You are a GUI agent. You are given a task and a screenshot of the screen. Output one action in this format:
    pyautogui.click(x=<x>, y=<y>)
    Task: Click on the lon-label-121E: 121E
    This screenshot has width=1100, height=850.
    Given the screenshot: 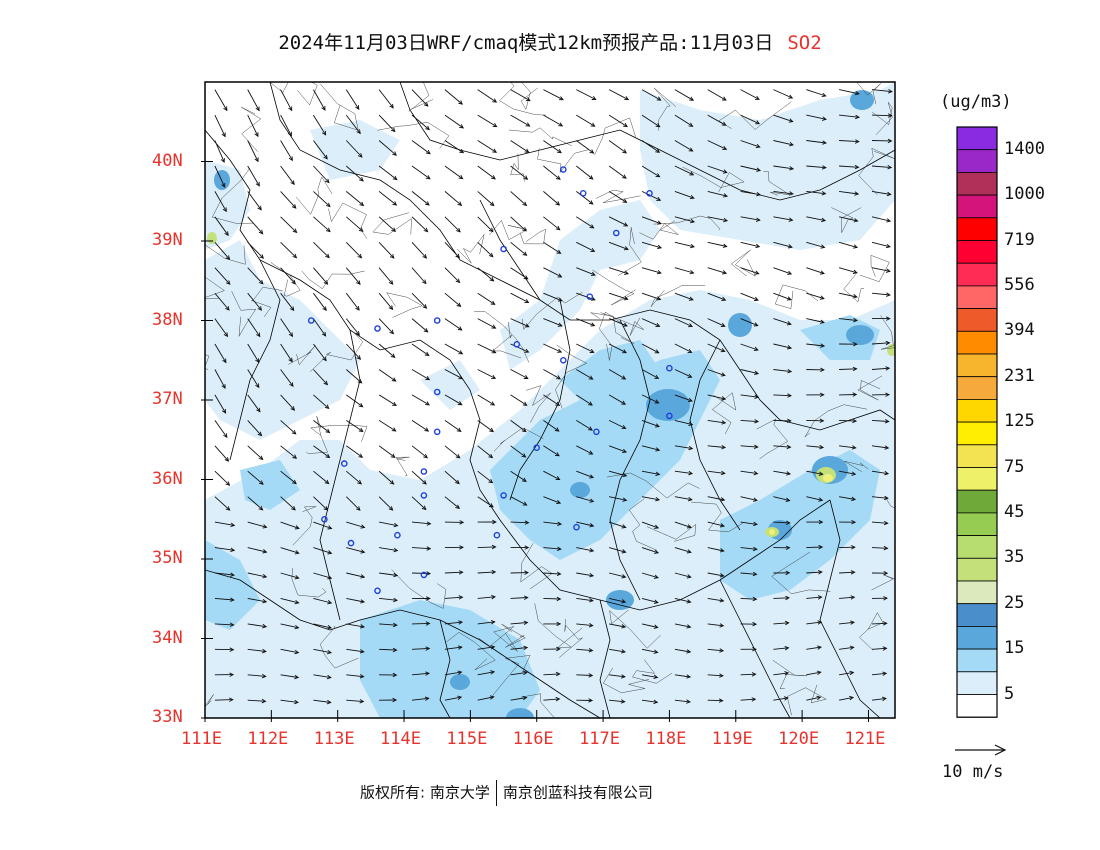 What is the action you would take?
    pyautogui.click(x=865, y=739)
    